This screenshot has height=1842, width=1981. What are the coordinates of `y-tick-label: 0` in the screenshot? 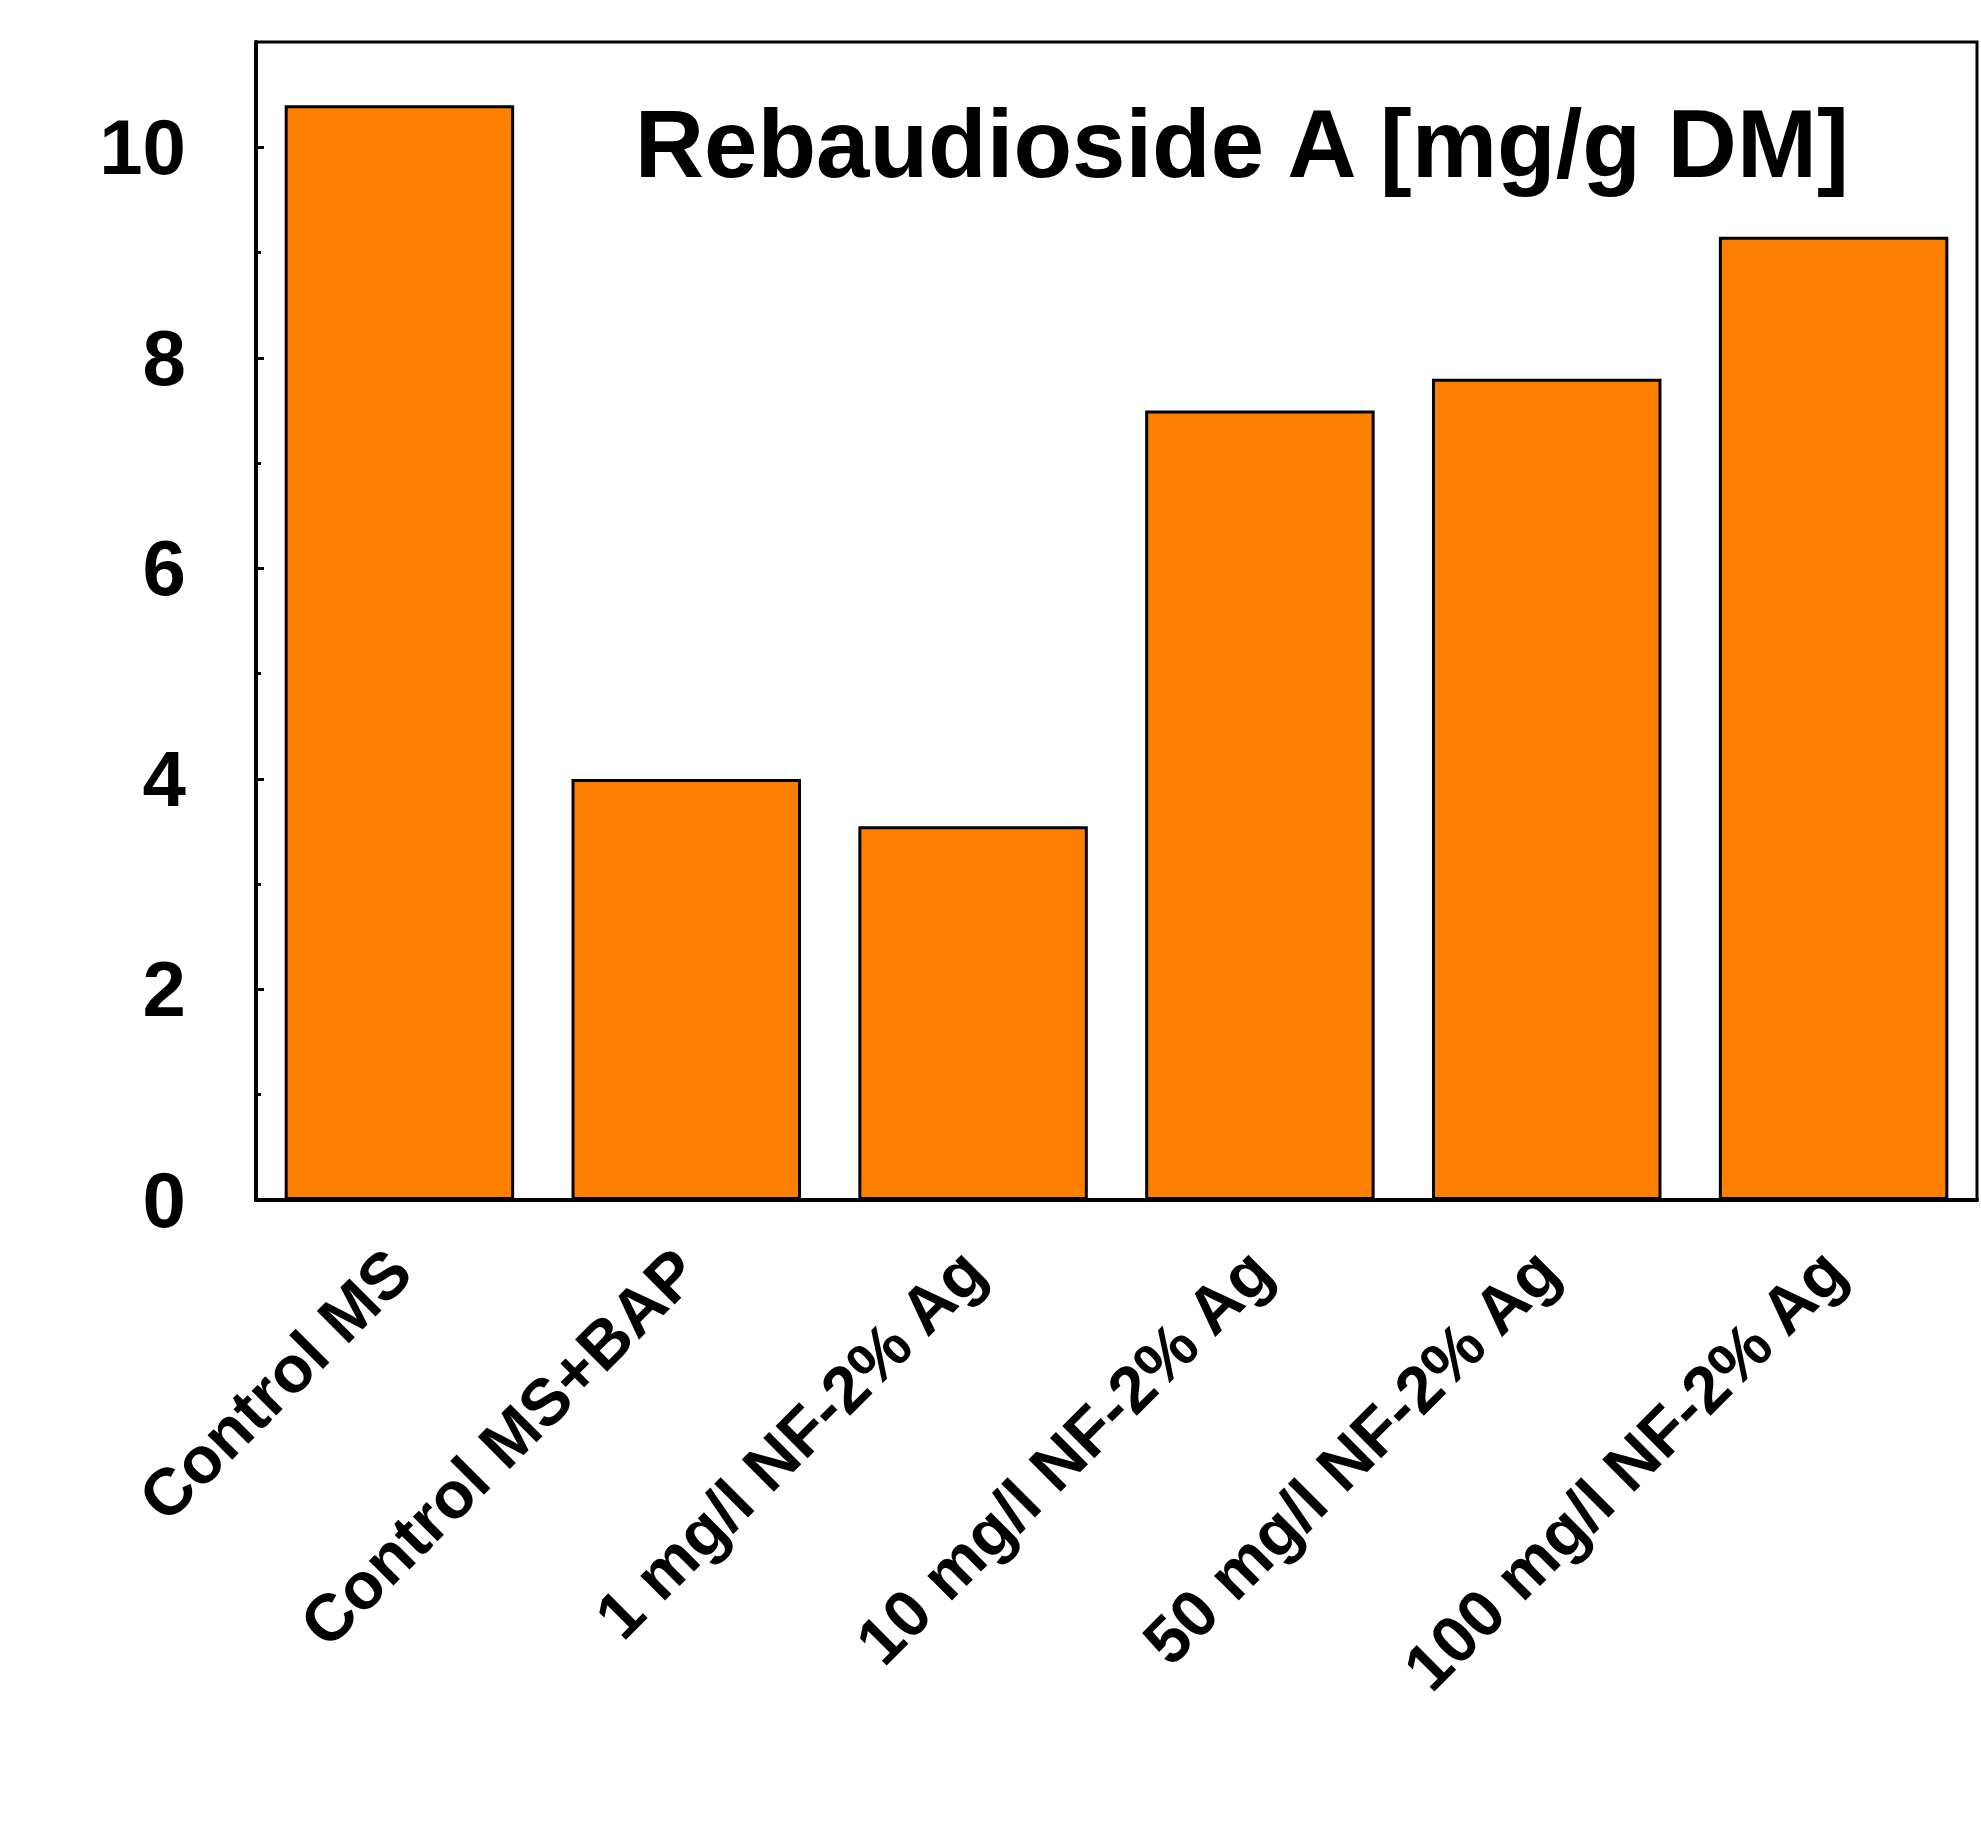 It's located at (164, 1200).